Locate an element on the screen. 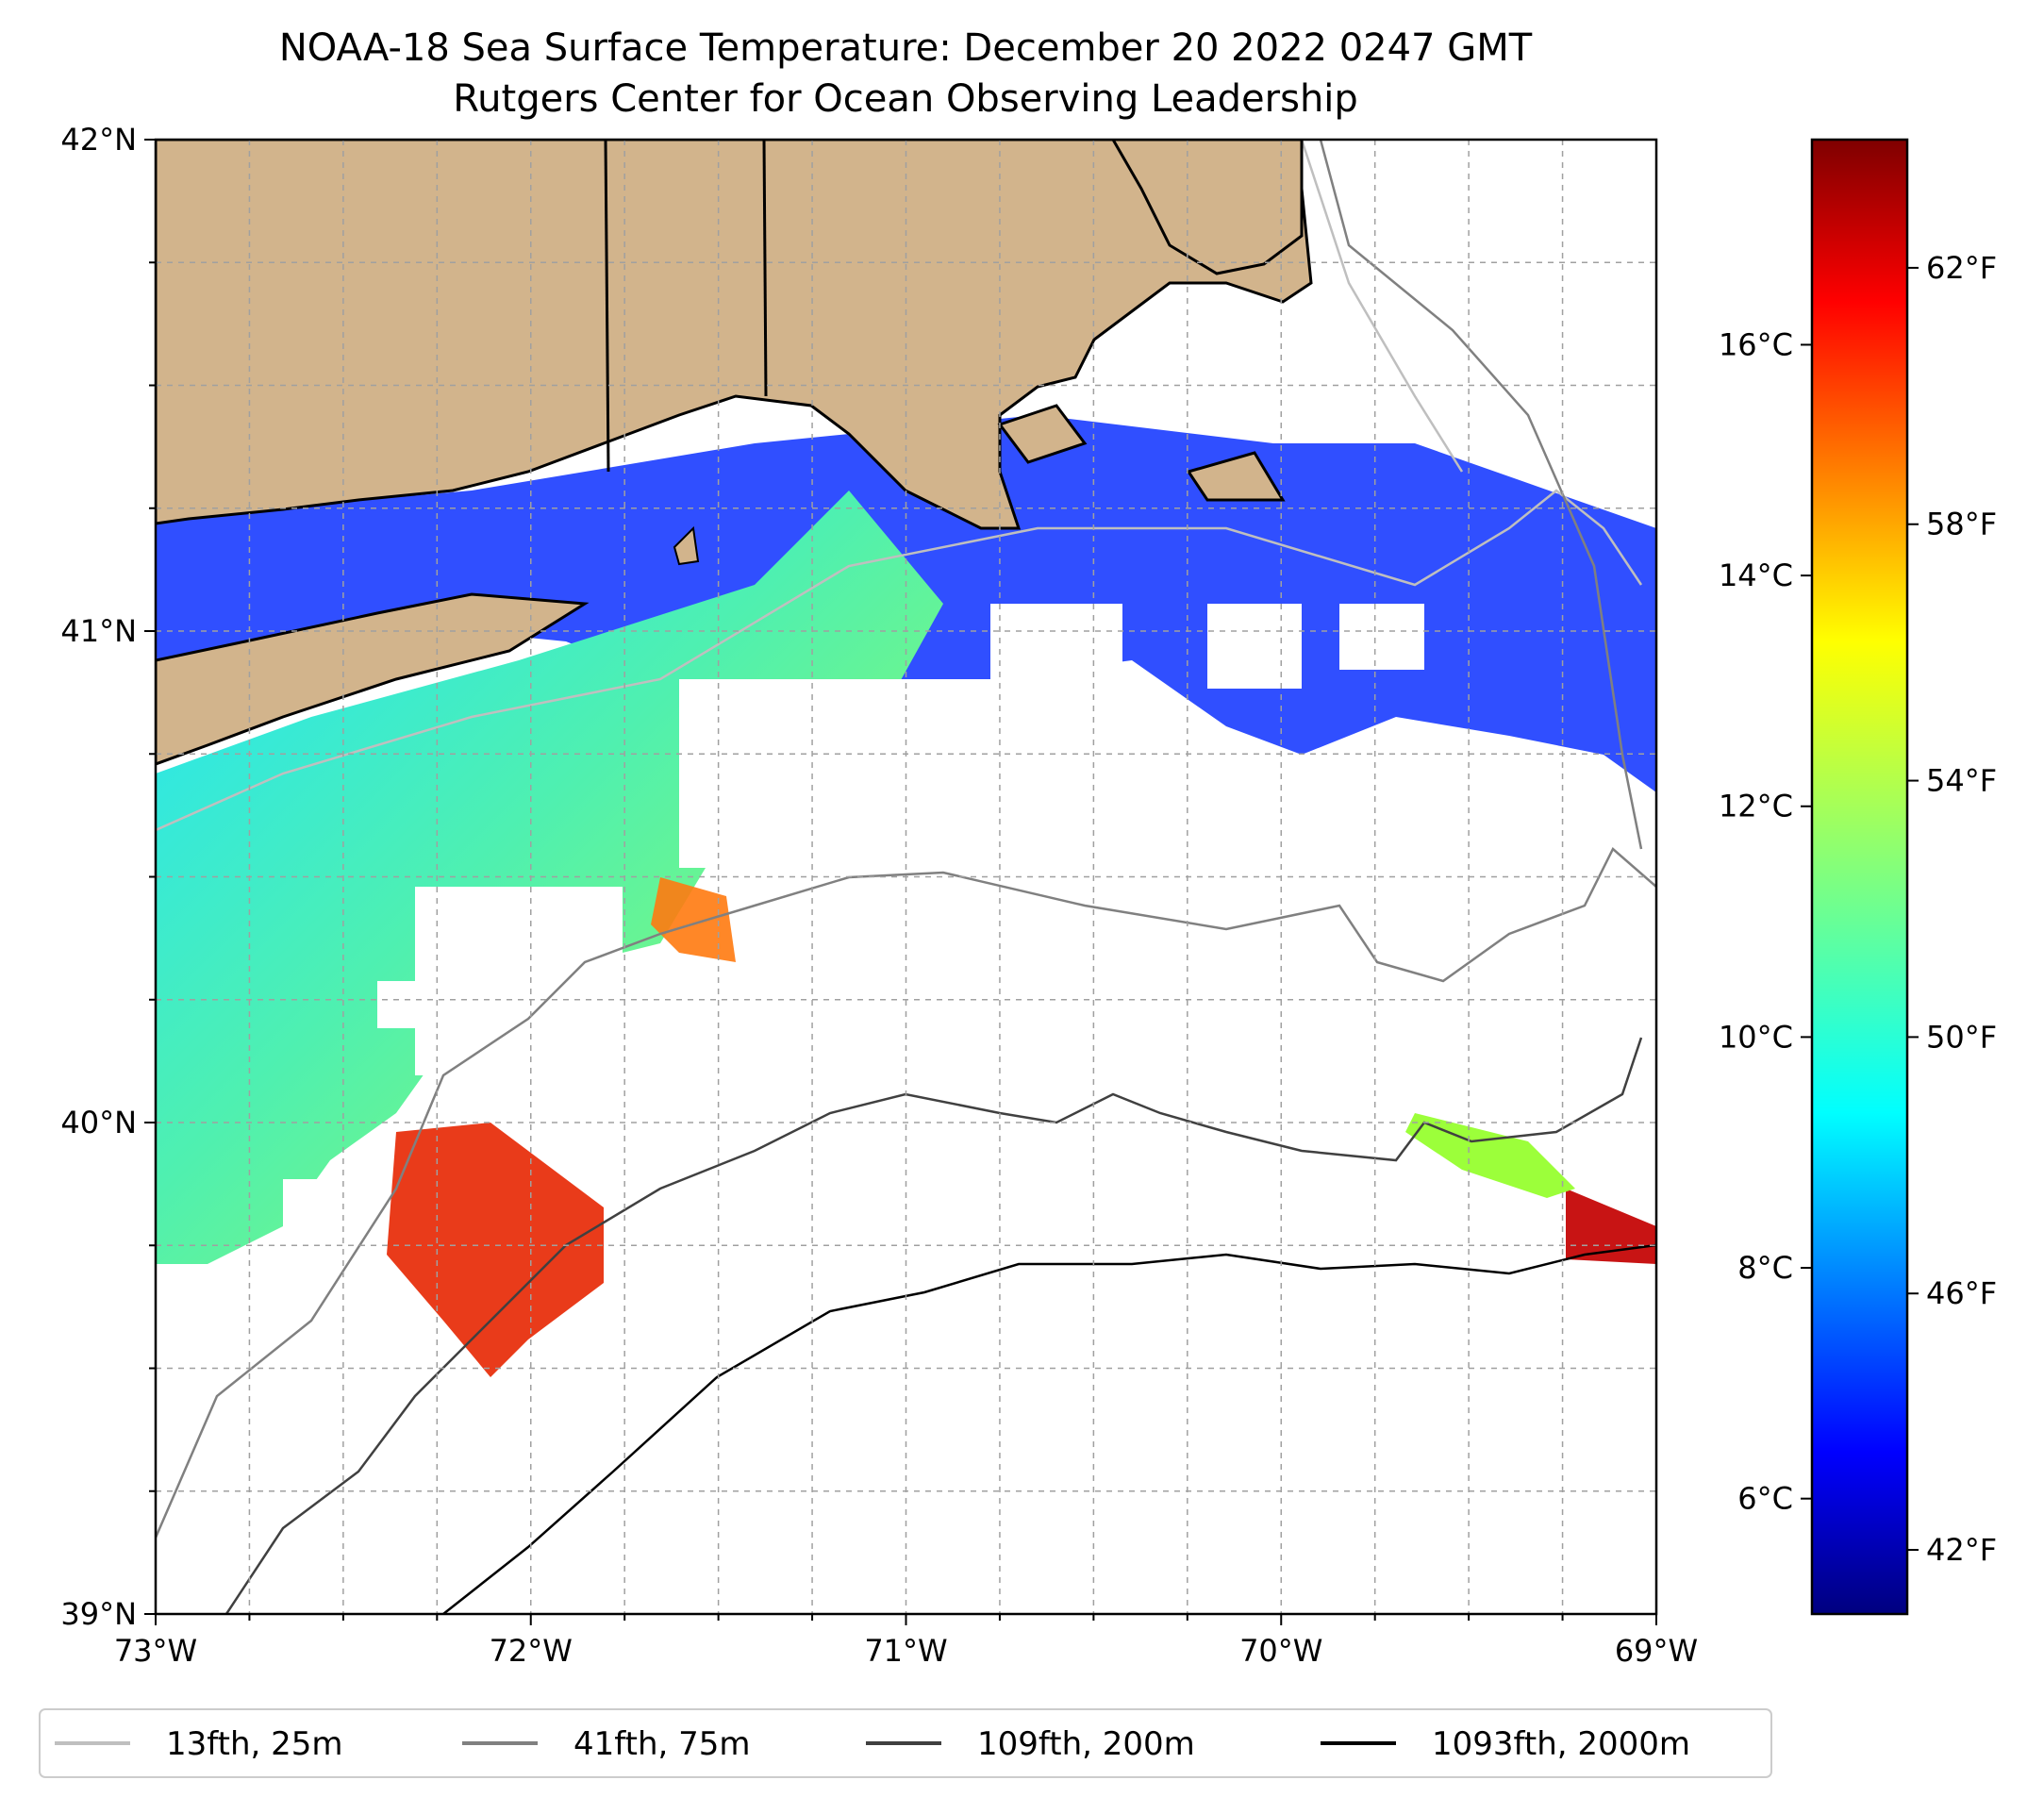 The width and height of the screenshot is (2044, 1797). y-tick-label: 40°N is located at coordinates (98, 1122).